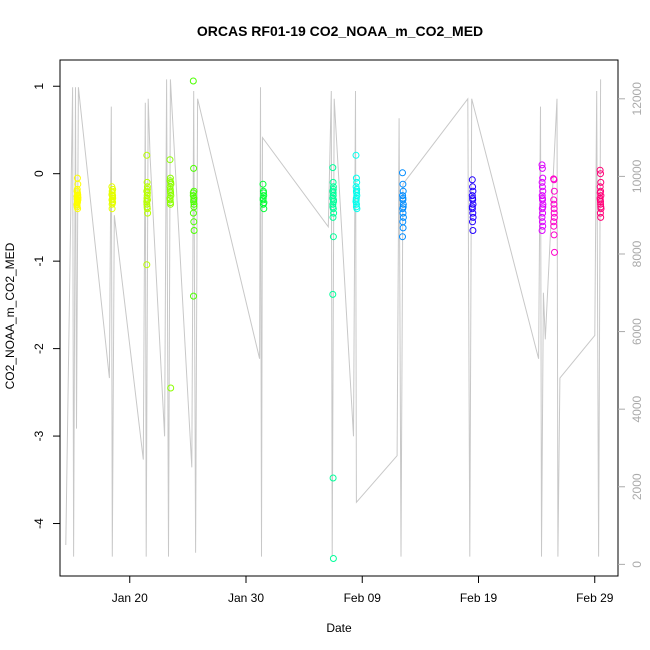 The height and width of the screenshot is (650, 650). Describe the element at coordinates (637, 253) in the screenshot. I see `y2-tick-label: 8000` at that location.